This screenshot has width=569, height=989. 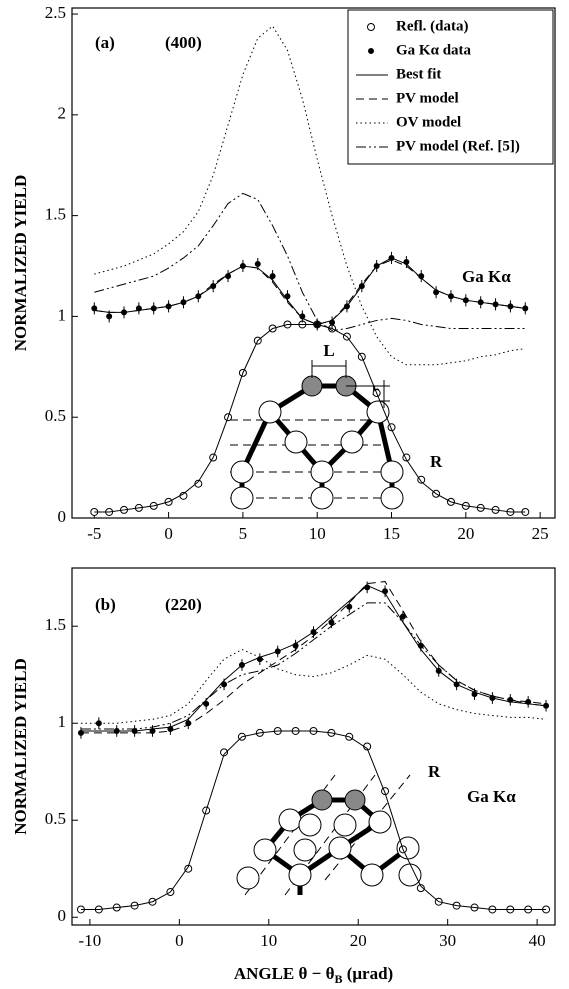 What do you see at coordinates (391, 533) in the screenshot?
I see `x-tick-label: 15` at bounding box center [391, 533].